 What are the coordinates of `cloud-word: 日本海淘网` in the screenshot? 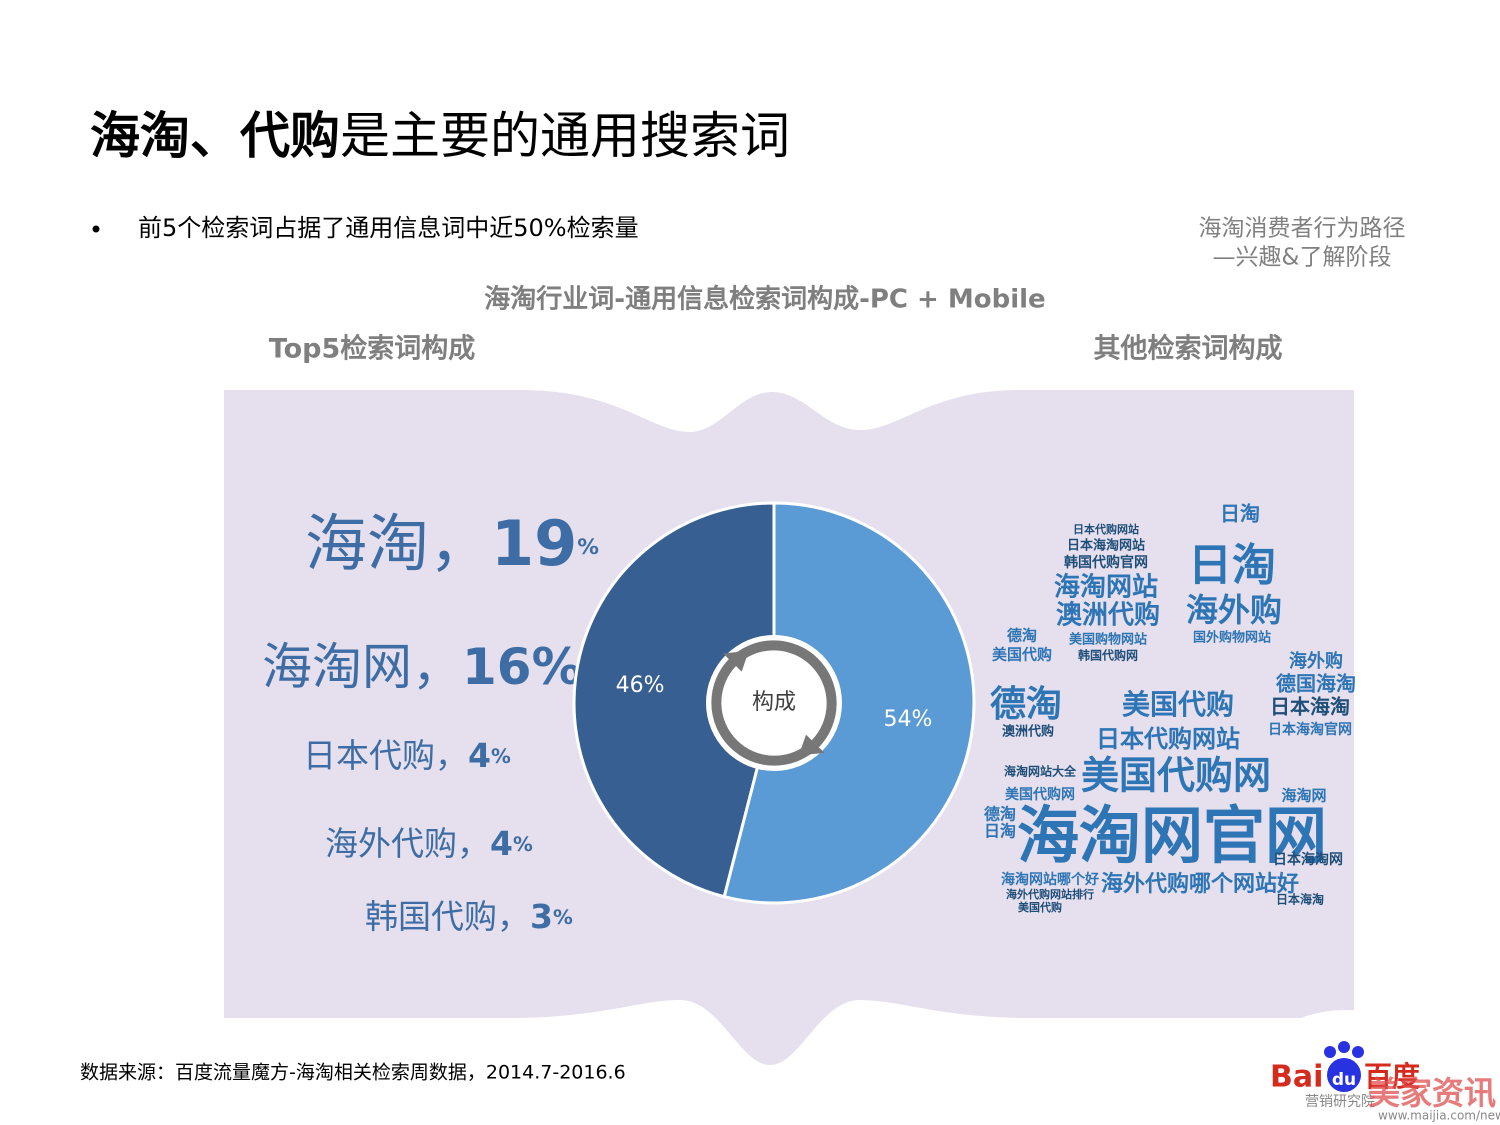 It's located at (1308, 859).